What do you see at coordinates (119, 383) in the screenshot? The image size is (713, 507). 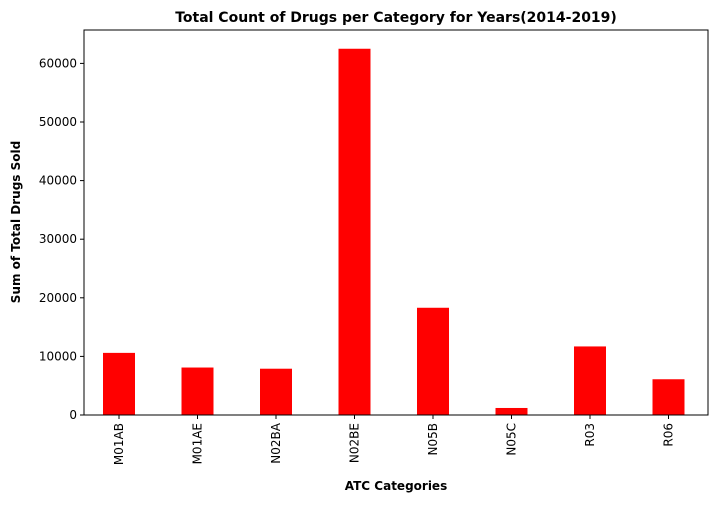 I see `bar-m01ab` at bounding box center [119, 383].